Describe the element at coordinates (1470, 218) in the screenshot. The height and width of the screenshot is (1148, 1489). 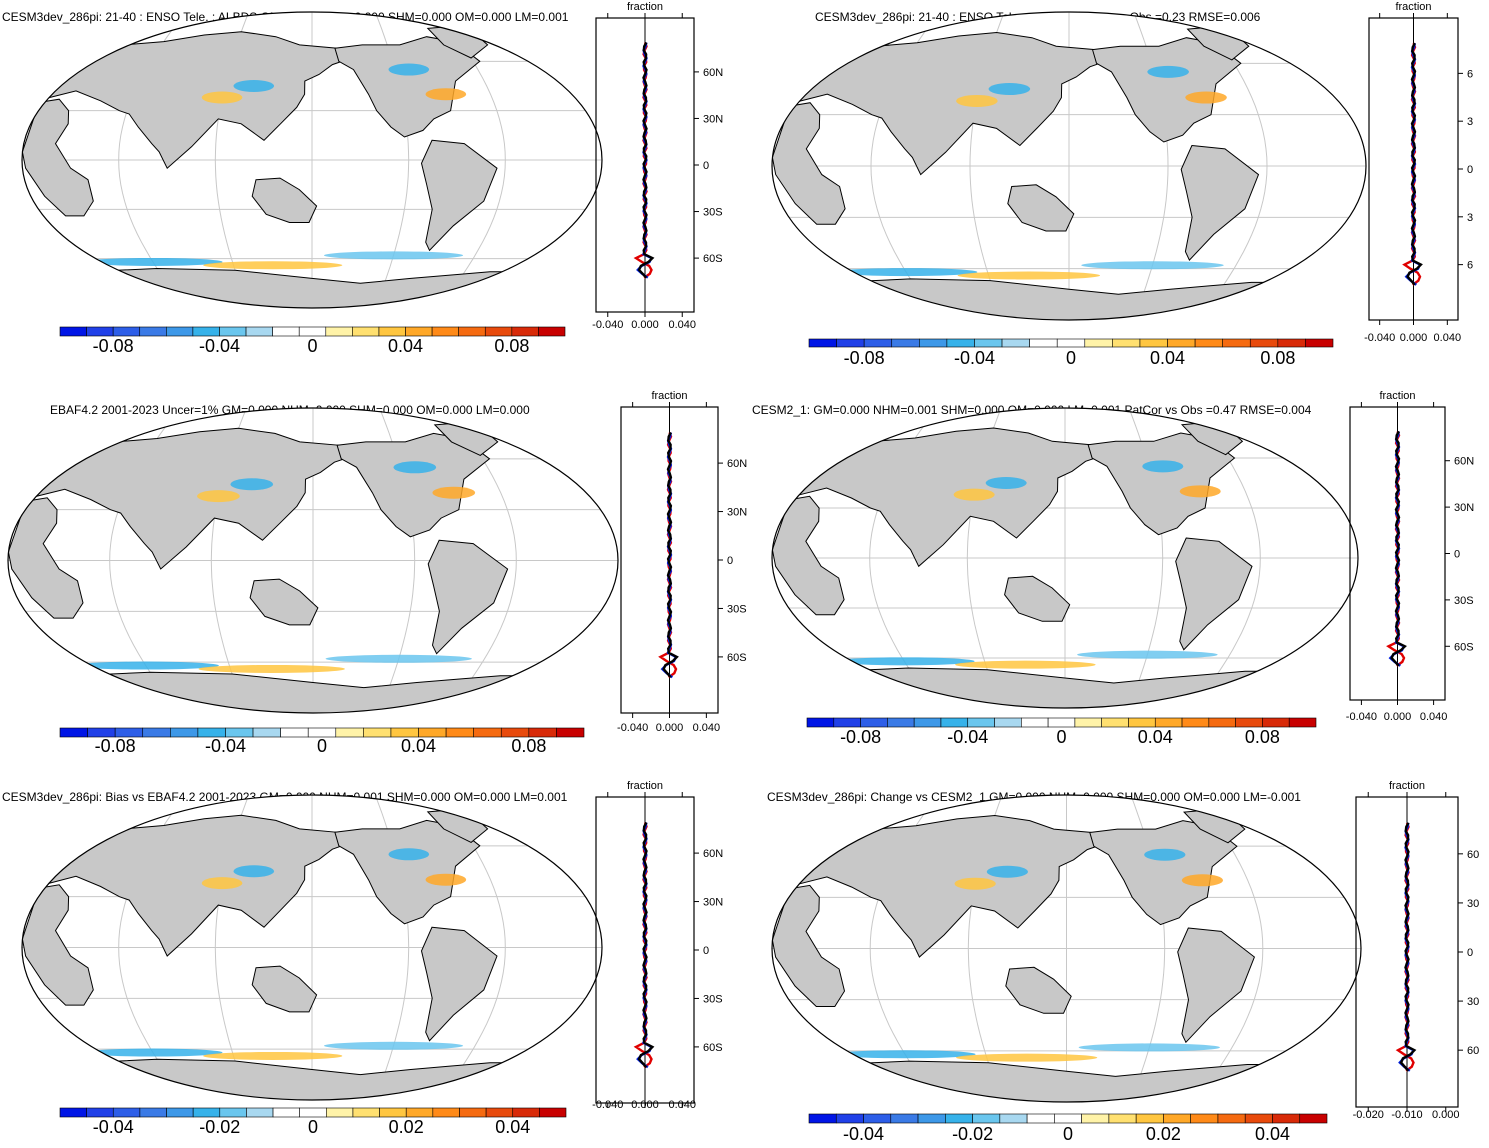
I see `profile-lat-label: 3` at that location.